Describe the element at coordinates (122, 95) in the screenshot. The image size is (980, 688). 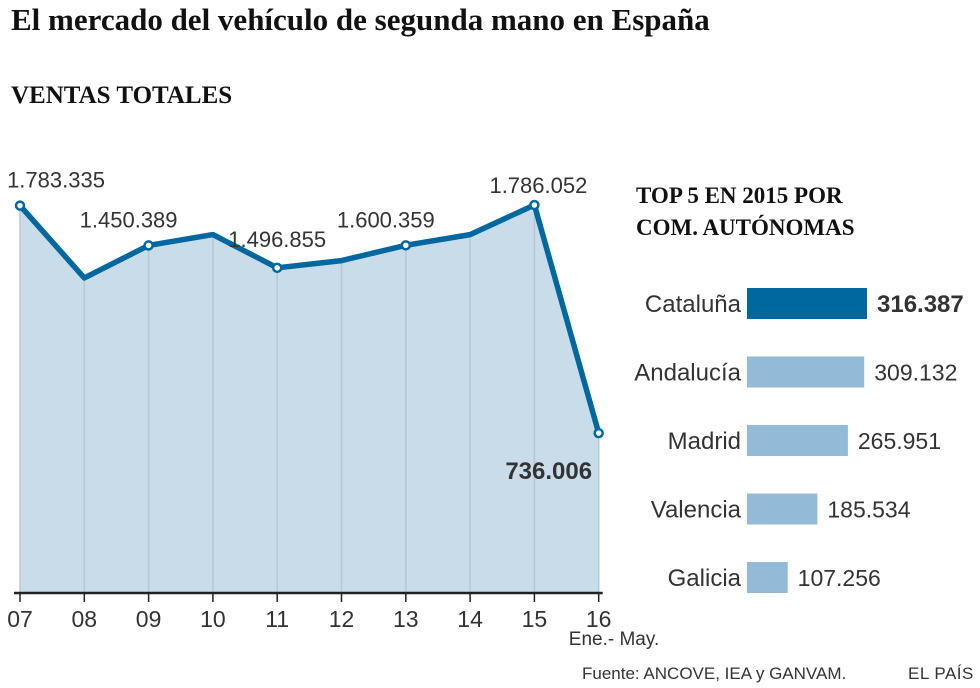
I see `chart-subtitle: VENTAS TOTALES` at that location.